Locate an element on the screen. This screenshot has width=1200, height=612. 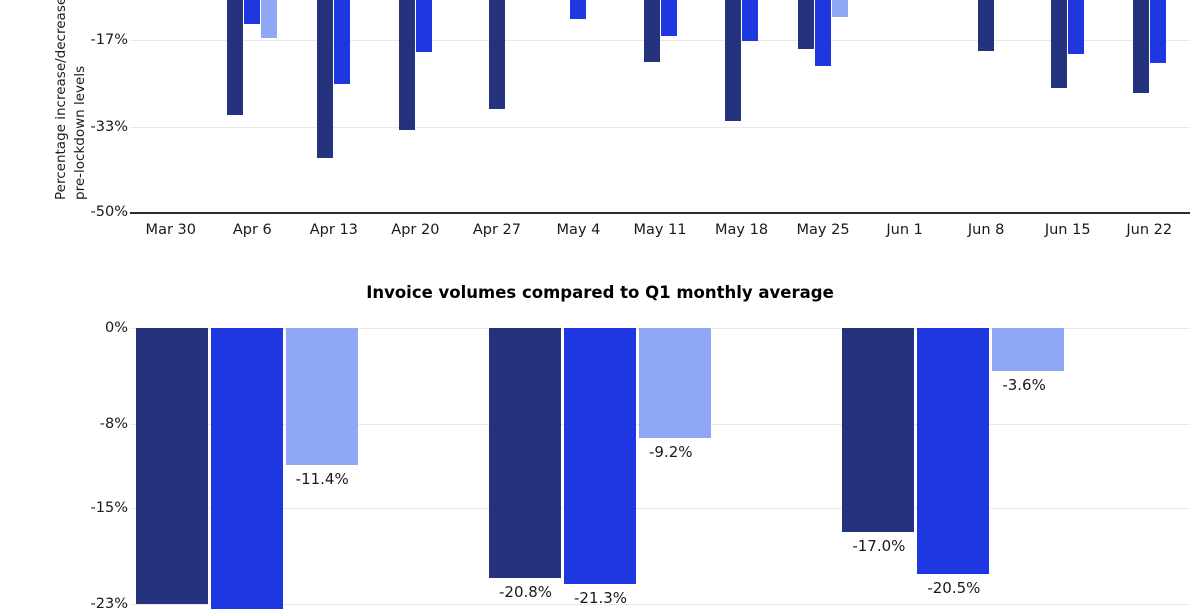
x-tick-label: Apr 6 is located at coordinates (252, 230).